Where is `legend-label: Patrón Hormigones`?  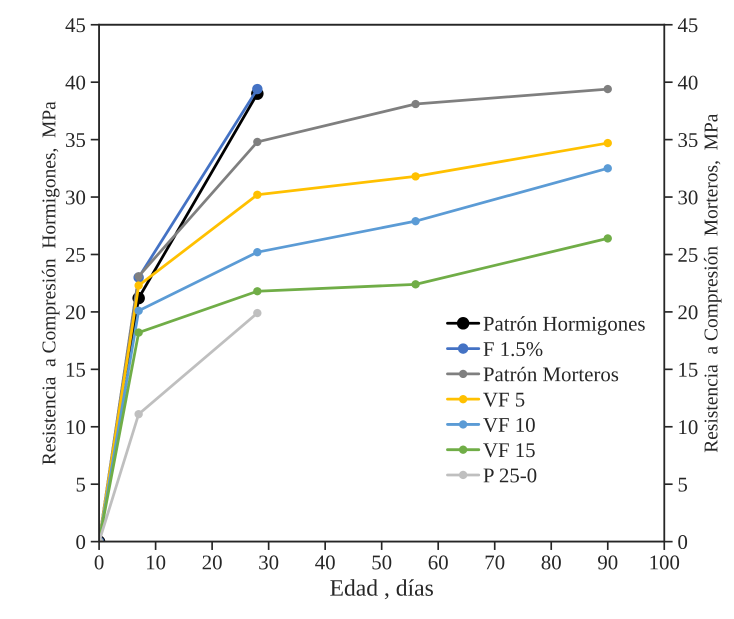 legend-label: Patrón Hormigones is located at coordinates (564, 326).